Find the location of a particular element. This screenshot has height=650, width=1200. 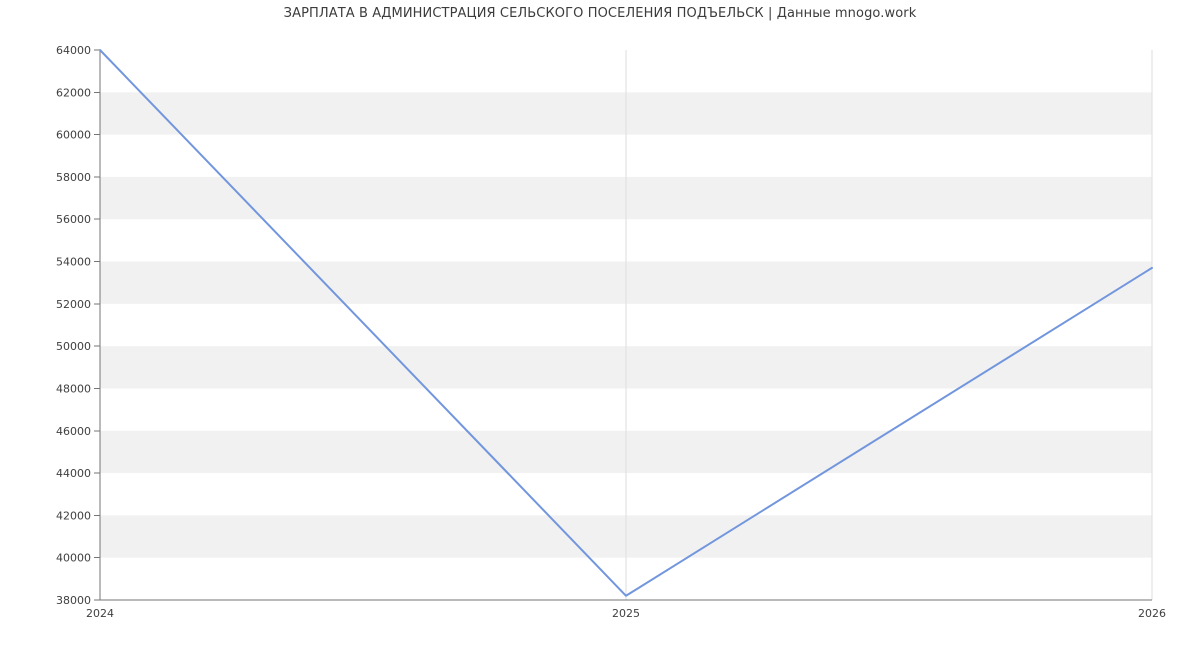

y-tick-label: 50000 is located at coordinates (73, 346).